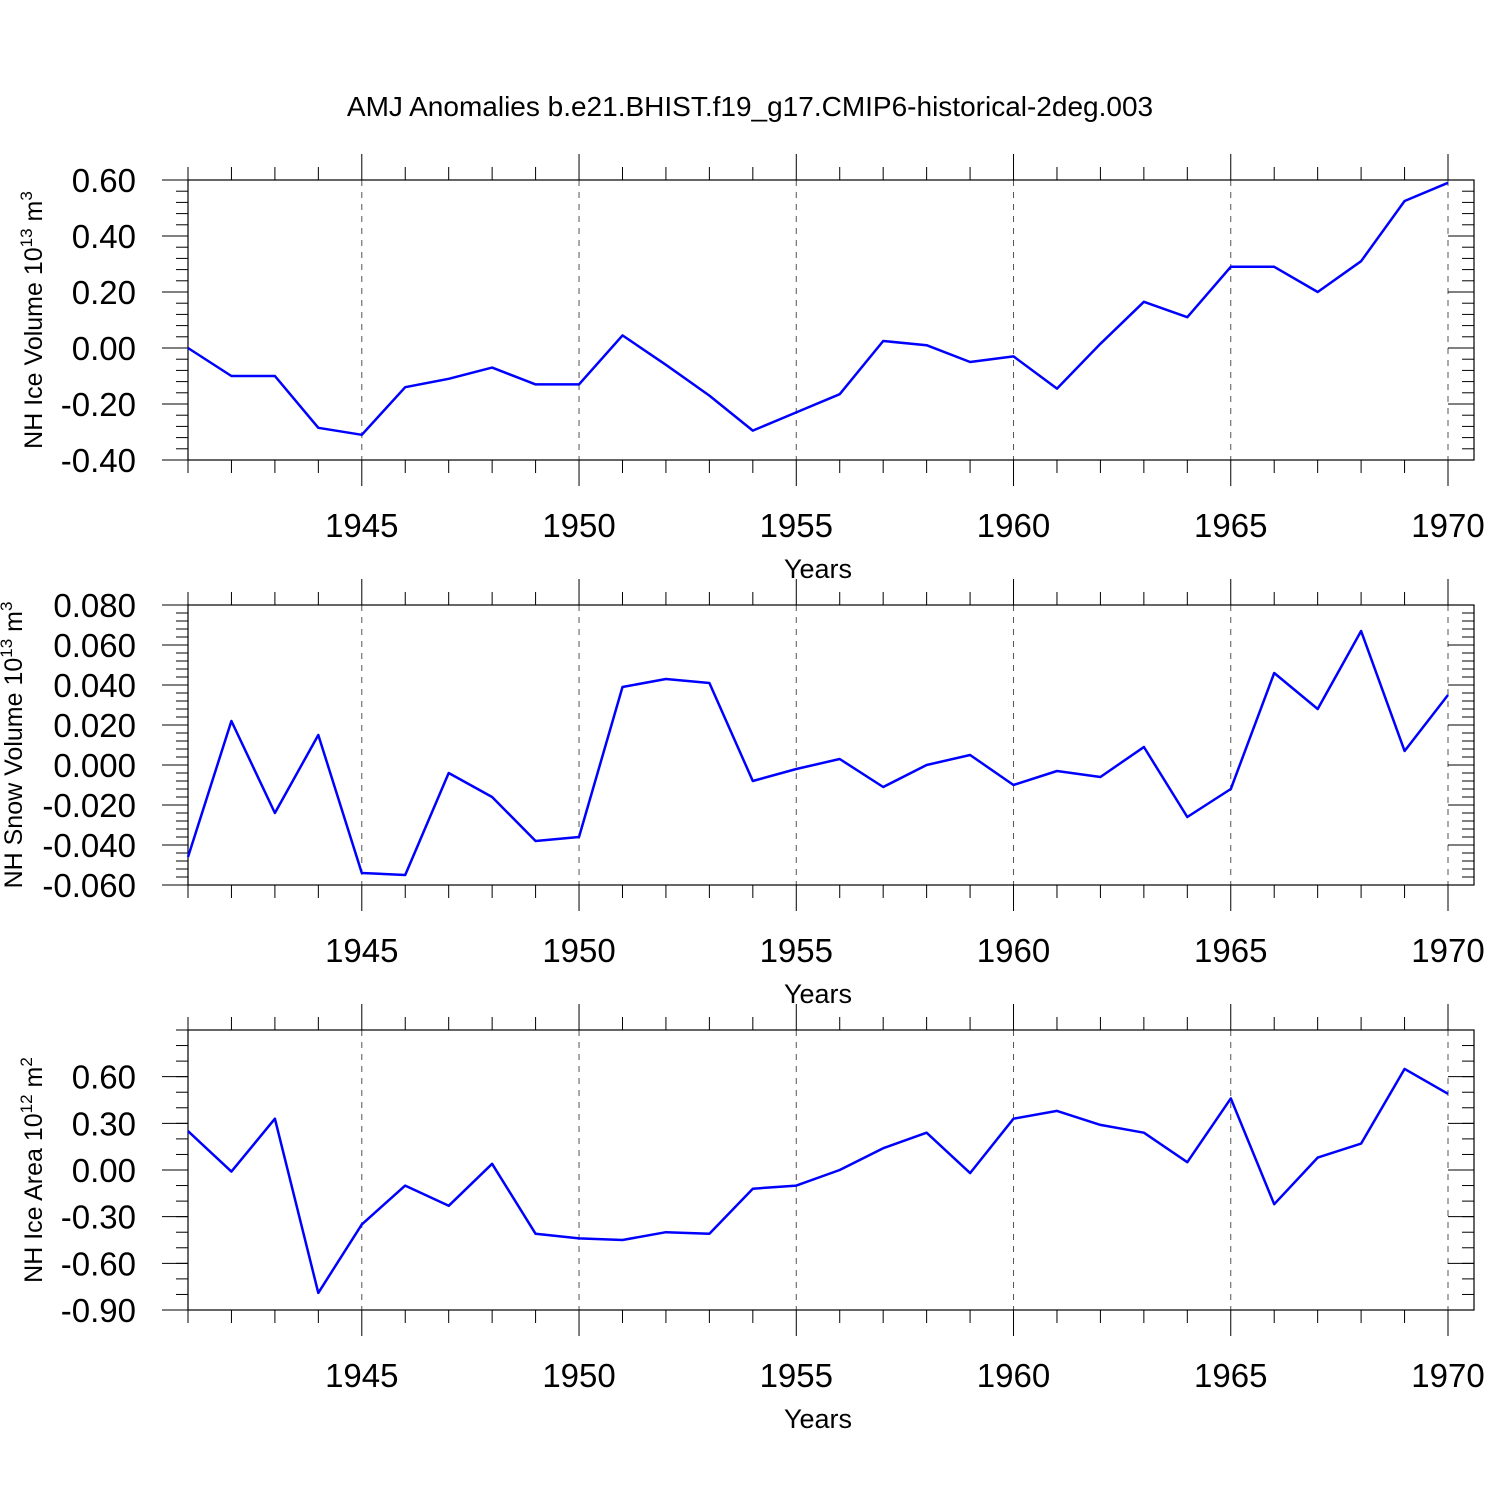  Describe the element at coordinates (34, 1198) in the screenshot. I see `y-axis-title-ylabel-main: NH Ice Area 10` at that location.